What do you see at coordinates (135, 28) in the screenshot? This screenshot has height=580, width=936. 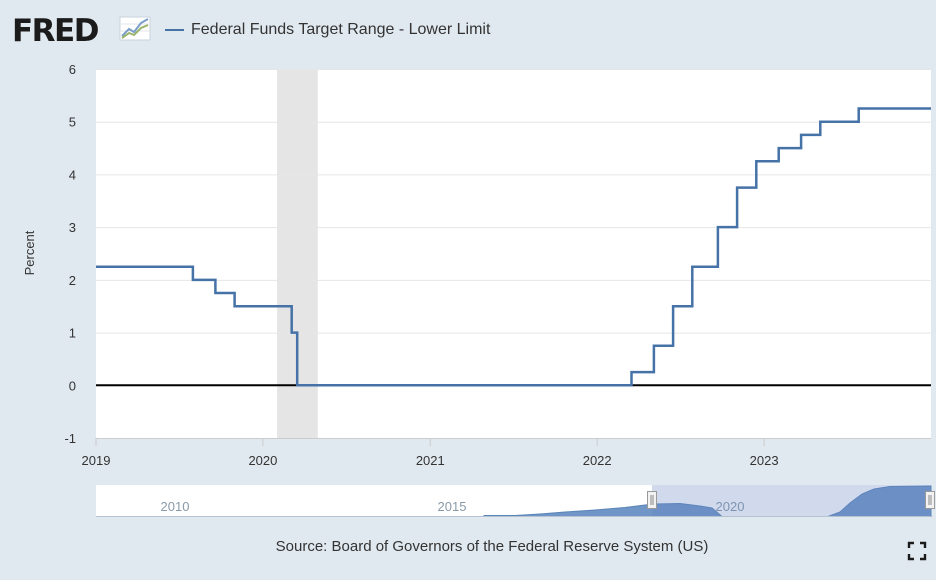 I see `trend-line-chart-icon` at bounding box center [135, 28].